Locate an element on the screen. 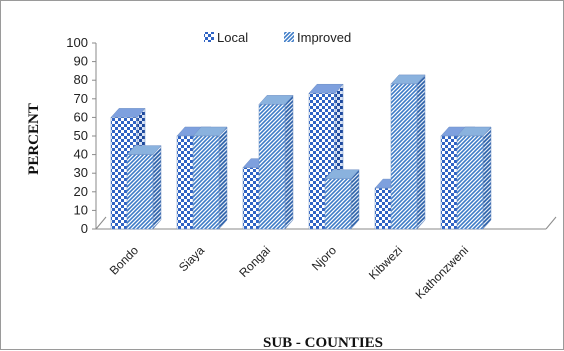  x-tick-label: Kathonzweni is located at coordinates (442, 272).